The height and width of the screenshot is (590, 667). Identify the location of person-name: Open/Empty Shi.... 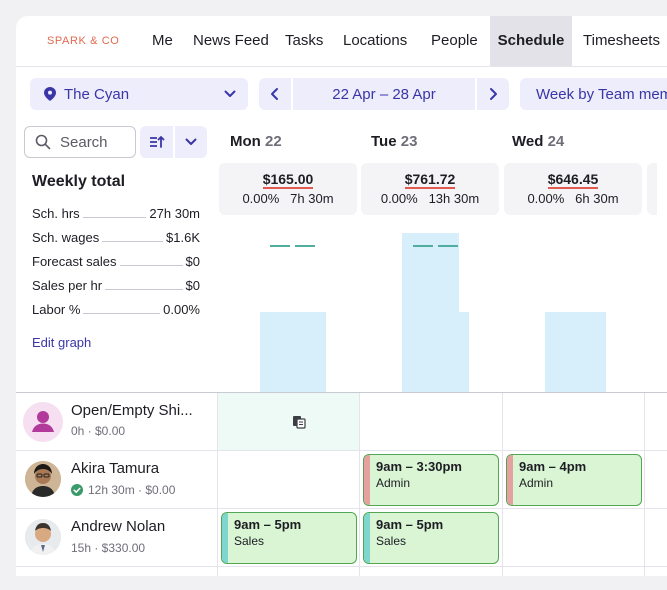
(132, 410).